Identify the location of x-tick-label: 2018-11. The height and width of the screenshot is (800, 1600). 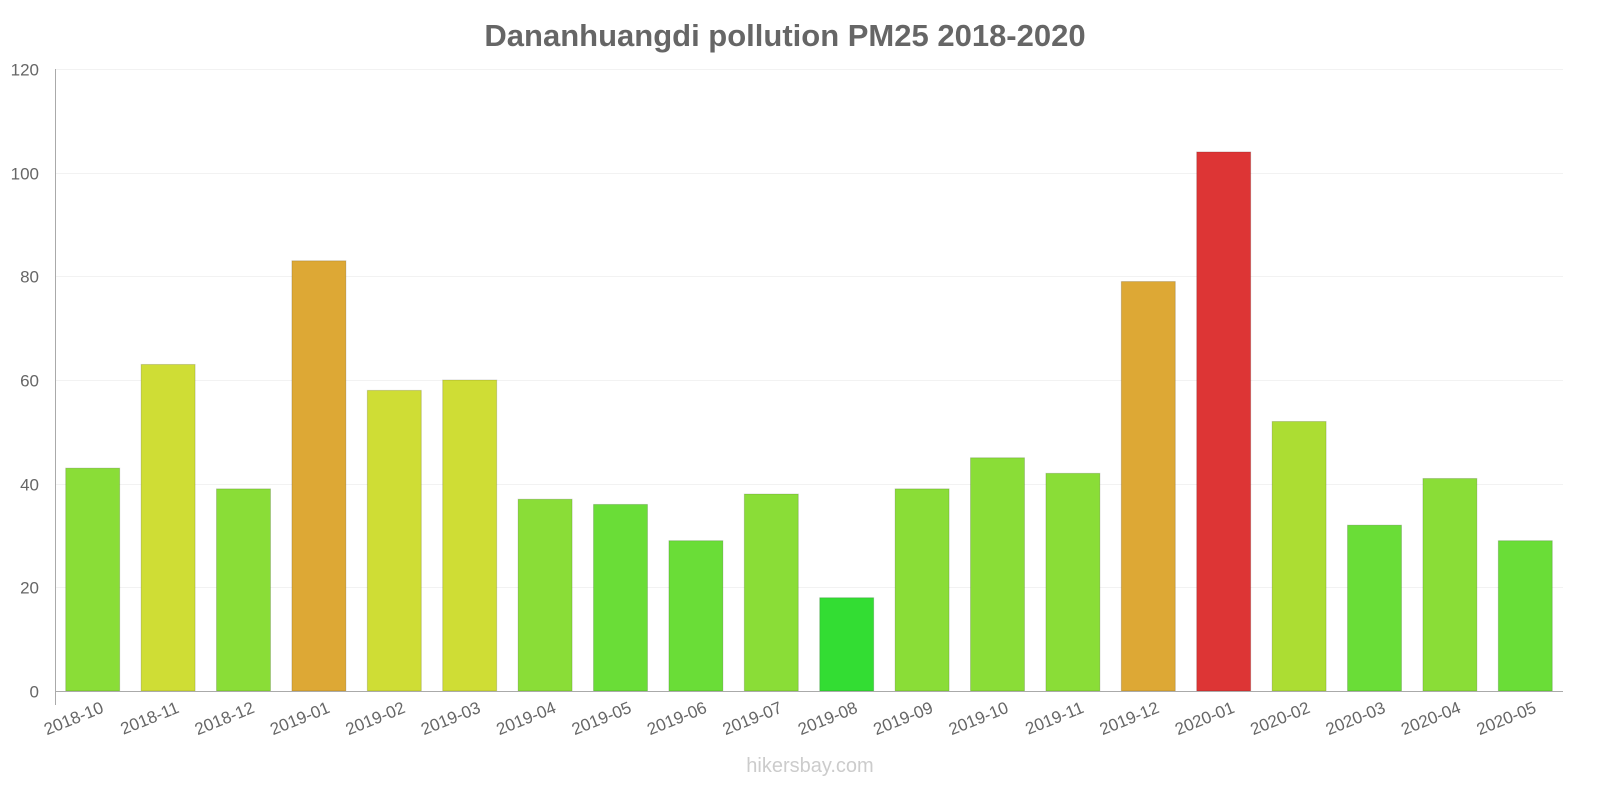
(150, 718).